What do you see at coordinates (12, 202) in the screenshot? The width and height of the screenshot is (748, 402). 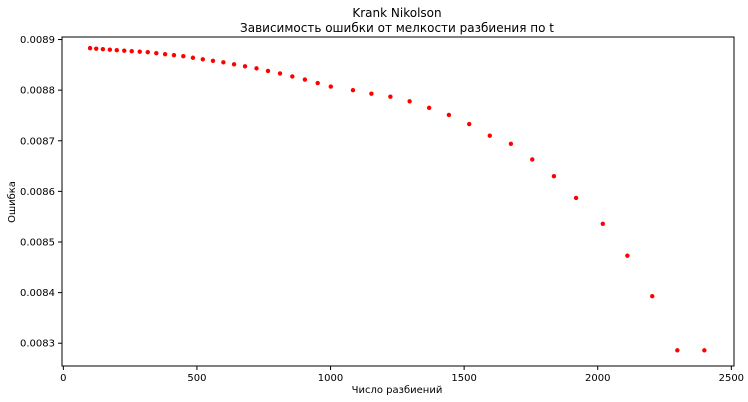 I see `y-axis-label: Ошибка` at bounding box center [12, 202].